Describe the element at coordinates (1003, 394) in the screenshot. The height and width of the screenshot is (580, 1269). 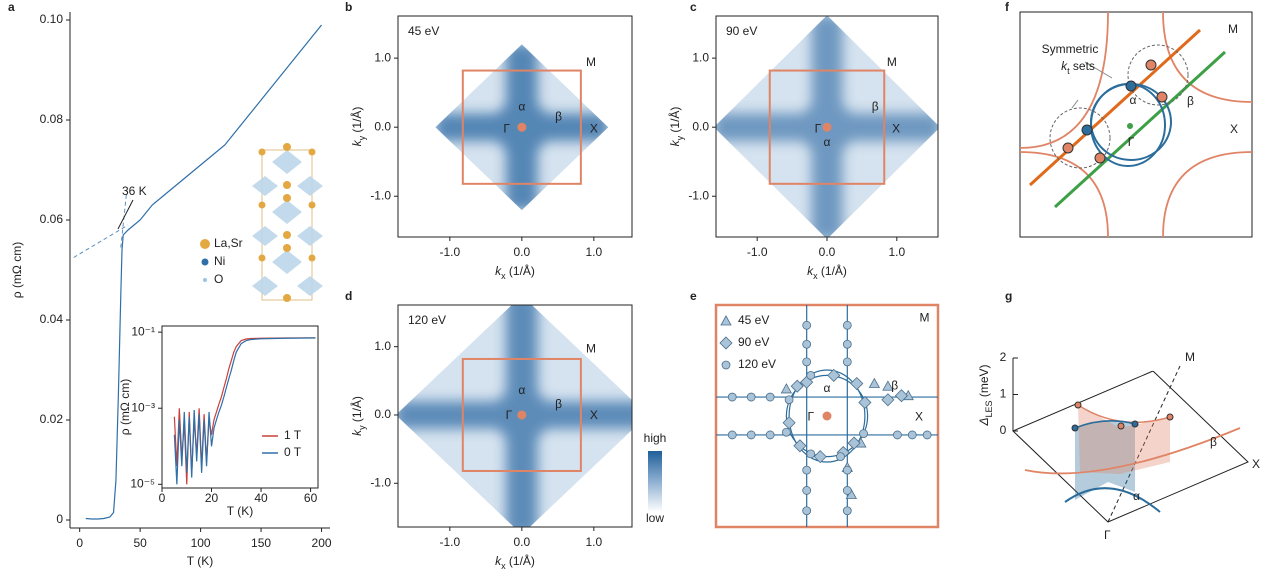
I see `z-tick-label: 1` at that location.